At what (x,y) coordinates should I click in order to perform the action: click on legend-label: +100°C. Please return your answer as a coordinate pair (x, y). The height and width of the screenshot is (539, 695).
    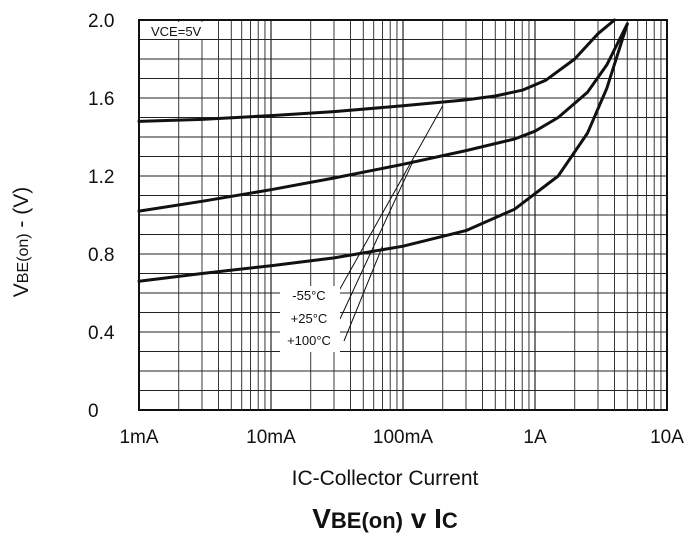
    Looking at the image, I should click on (309, 340).